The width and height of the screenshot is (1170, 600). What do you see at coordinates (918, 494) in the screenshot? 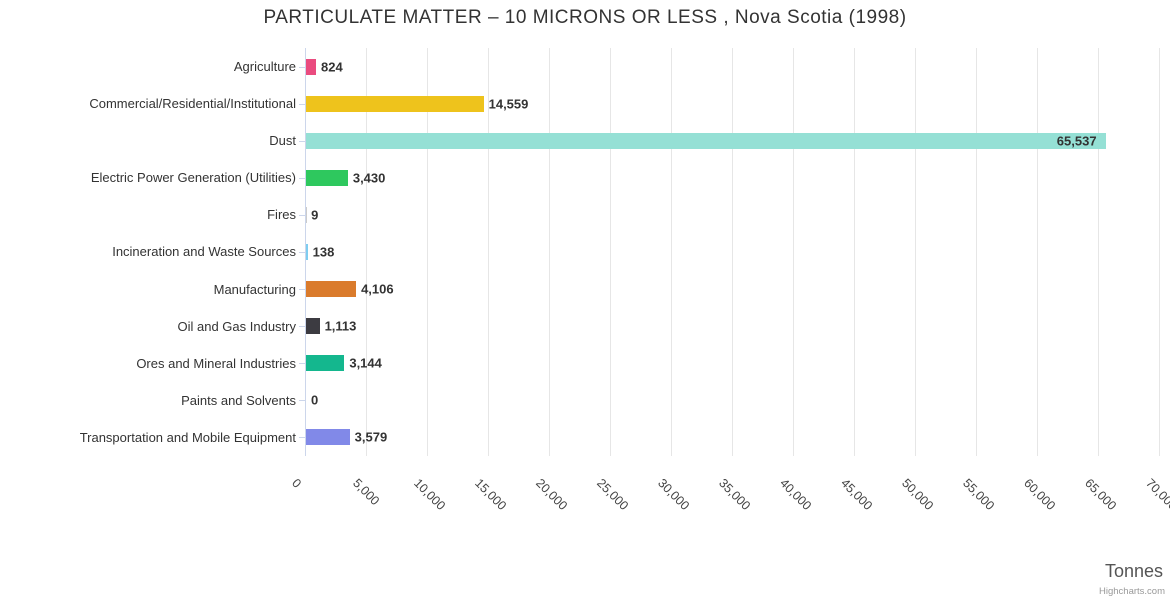
I see `x-axis-tick-label: 50,000` at bounding box center [918, 494].